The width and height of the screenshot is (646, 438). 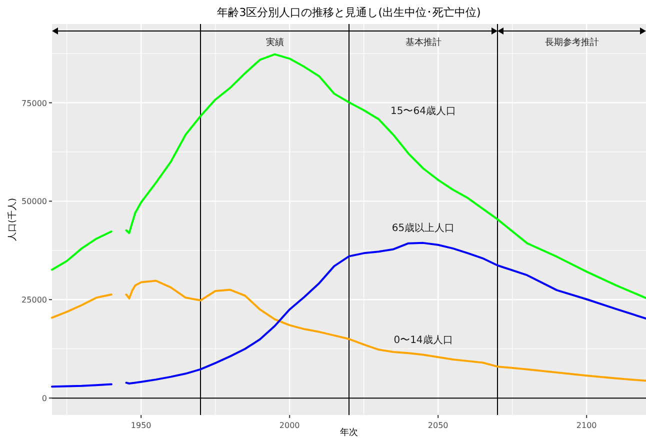 What do you see at coordinates (12, 220) in the screenshot?
I see `y-axis-title: 人口(千人)` at bounding box center [12, 220].